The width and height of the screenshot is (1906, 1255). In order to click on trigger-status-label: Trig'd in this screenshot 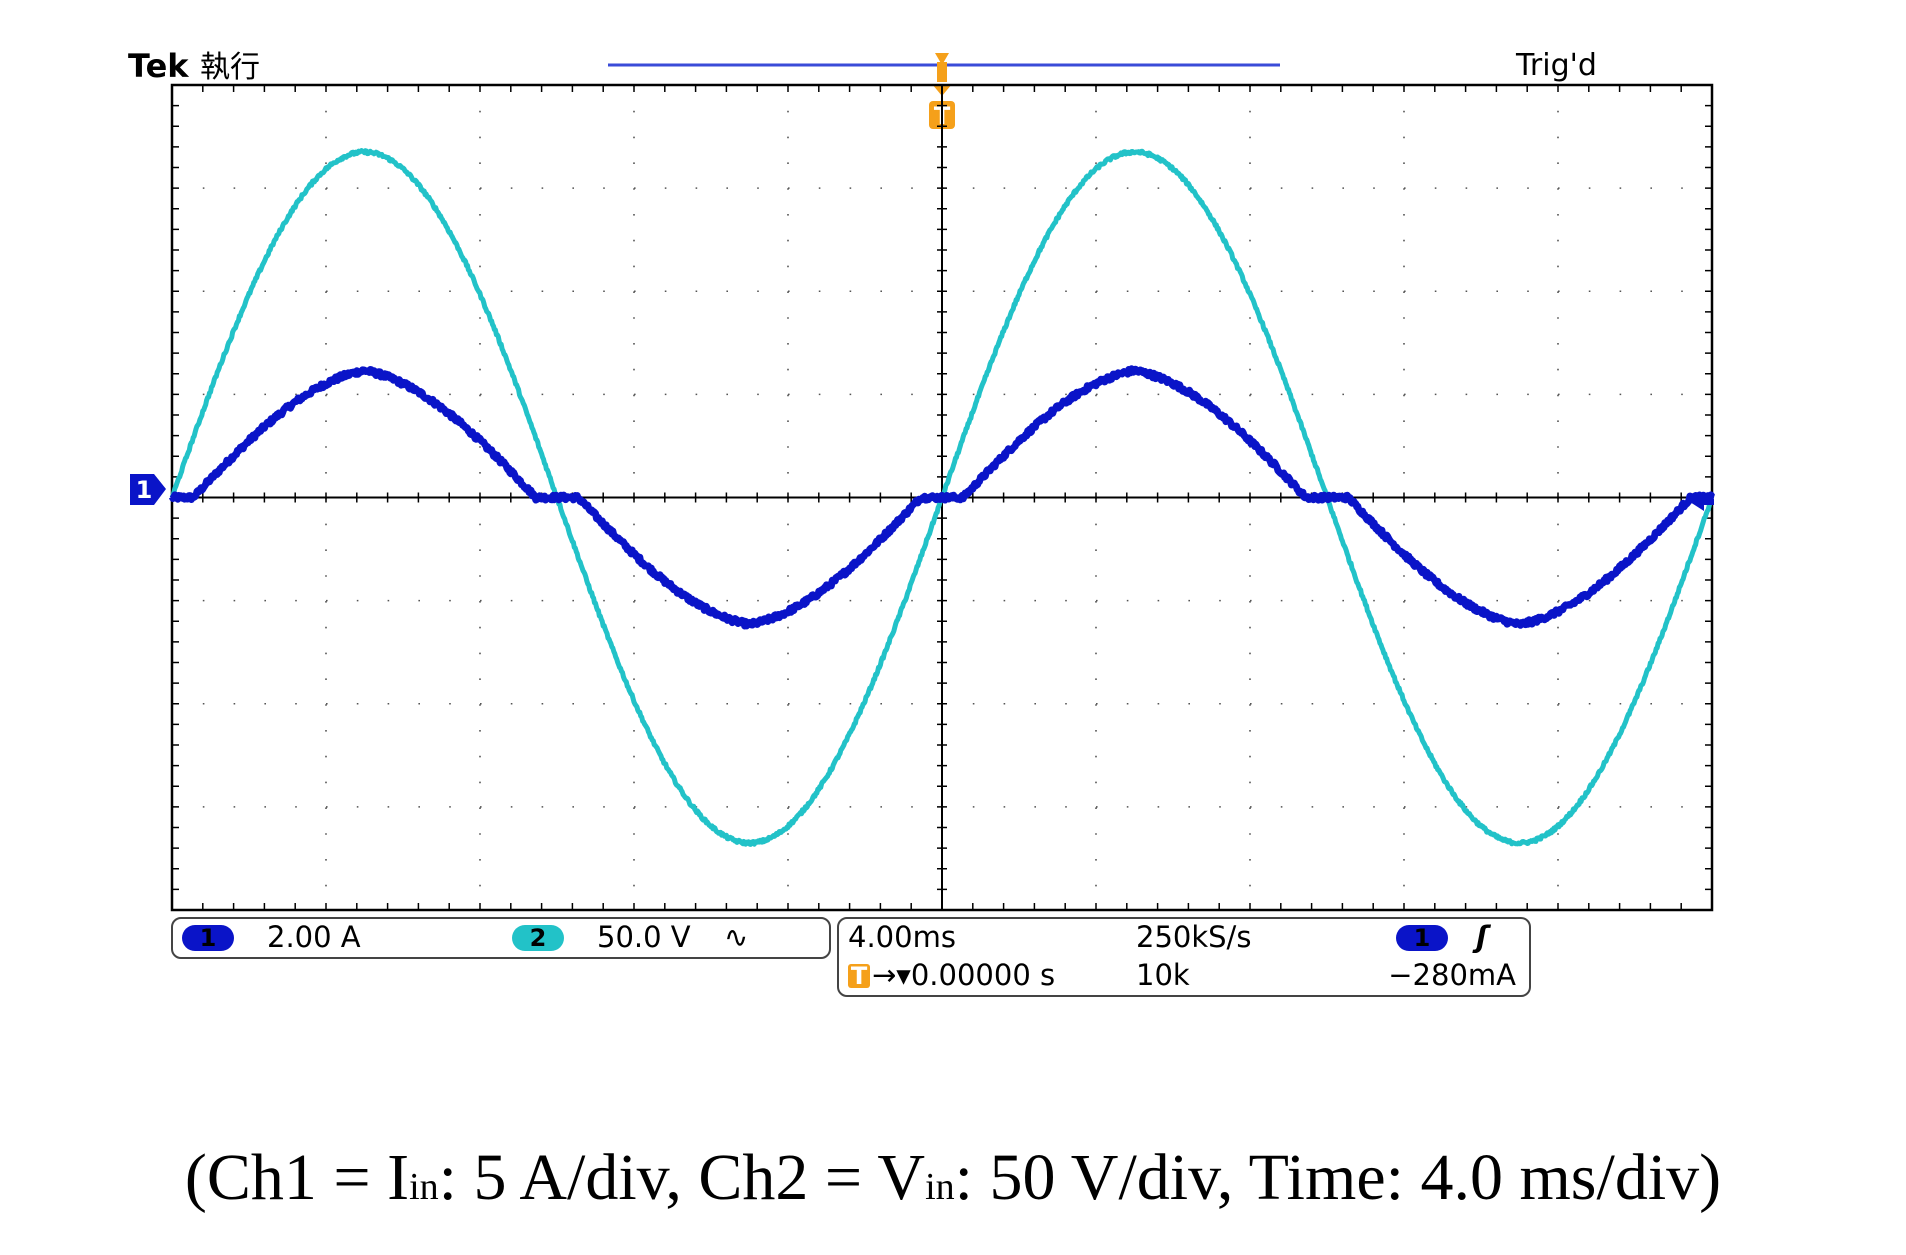, I will do `click(1556, 65)`.